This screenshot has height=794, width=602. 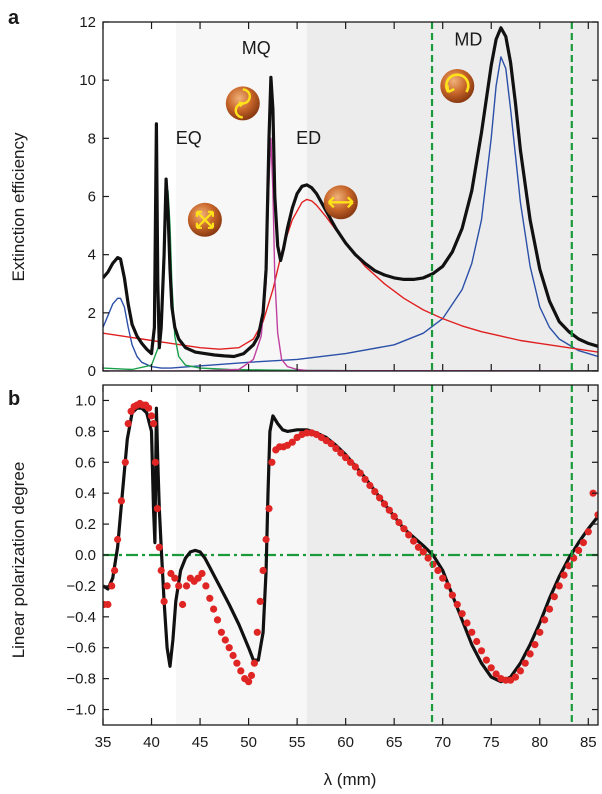 What do you see at coordinates (85, 431) in the screenshot?
I see `panel-b-y-tick-label: 0.8` at bounding box center [85, 431].